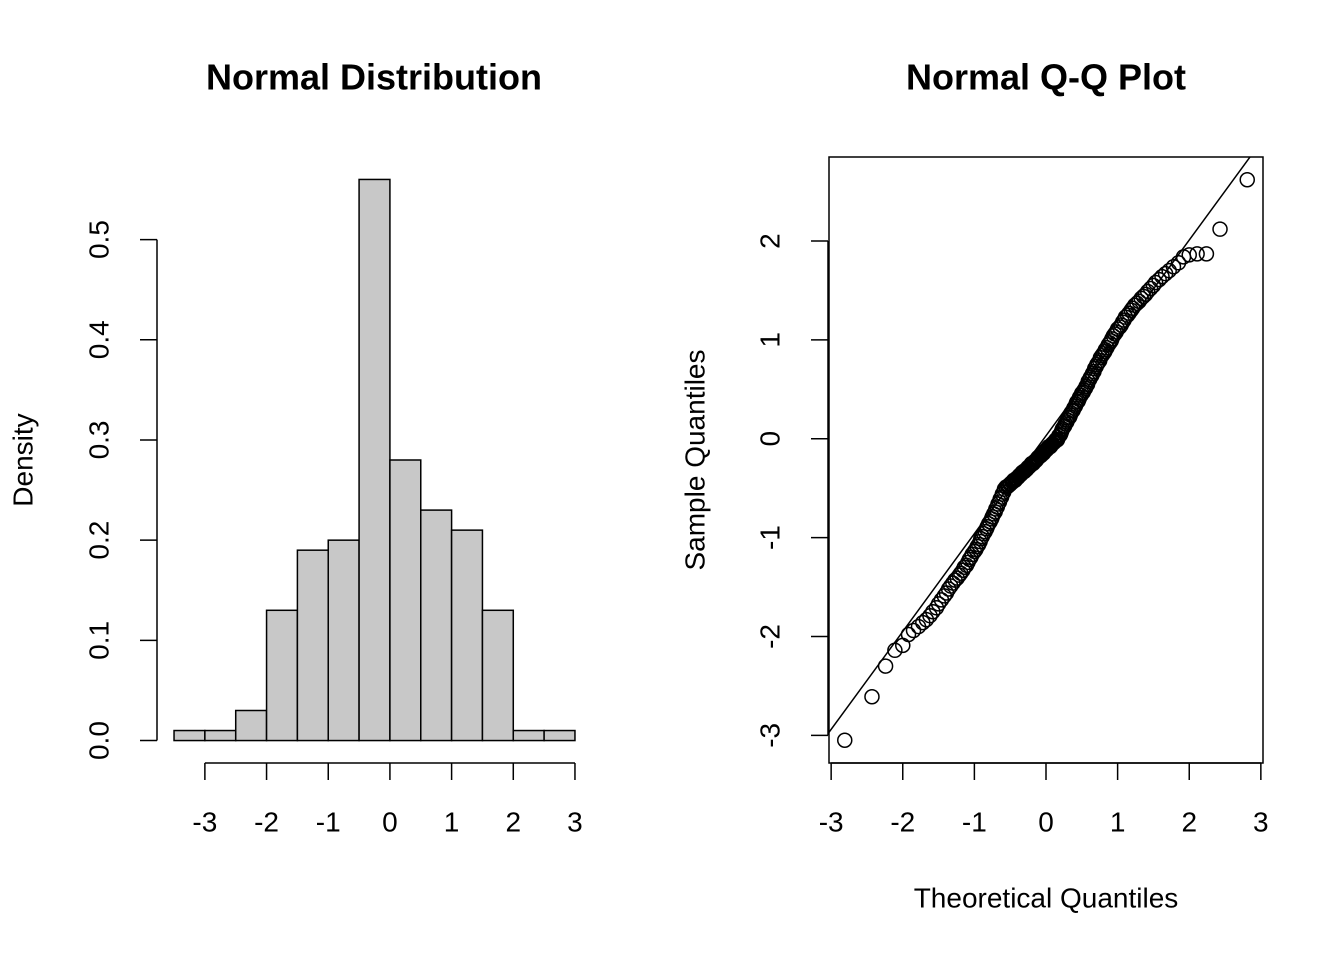 The height and width of the screenshot is (960, 1344). What do you see at coordinates (98, 640) in the screenshot?
I see `y-tick-label: 0.1` at bounding box center [98, 640].